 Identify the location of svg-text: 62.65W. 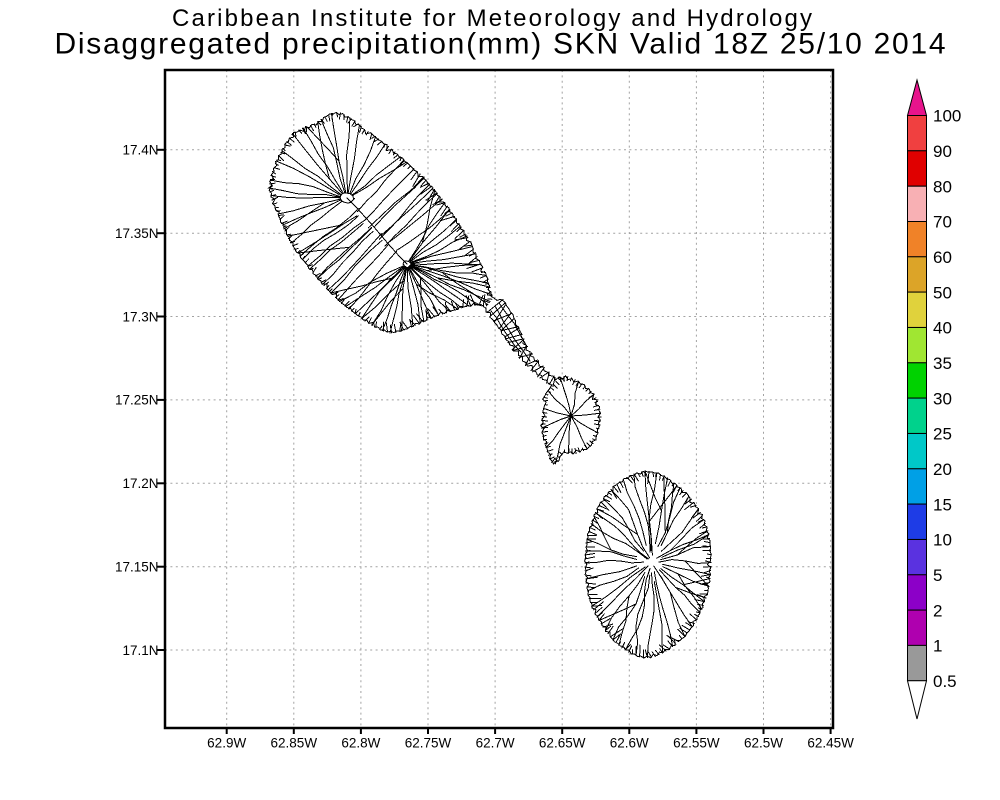
(562, 743).